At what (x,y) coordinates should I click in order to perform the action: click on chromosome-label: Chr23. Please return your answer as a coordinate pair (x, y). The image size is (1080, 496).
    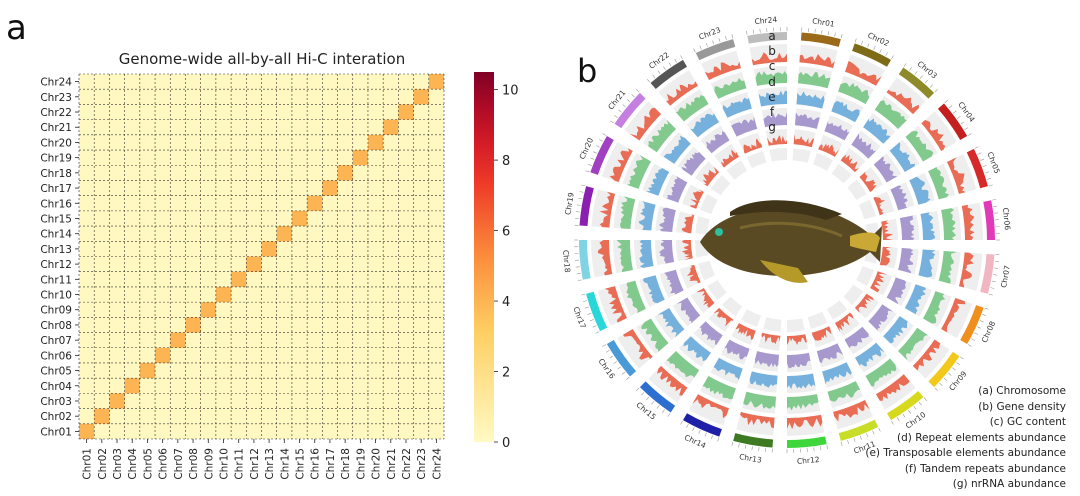
    Looking at the image, I should click on (710, 33).